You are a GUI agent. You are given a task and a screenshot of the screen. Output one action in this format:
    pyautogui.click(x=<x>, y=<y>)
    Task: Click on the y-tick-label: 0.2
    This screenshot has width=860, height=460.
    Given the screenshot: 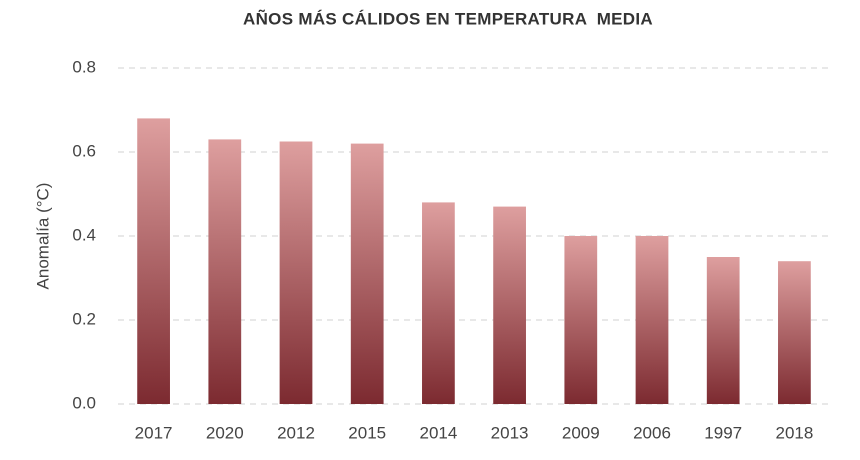 What is the action you would take?
    pyautogui.click(x=84, y=318)
    